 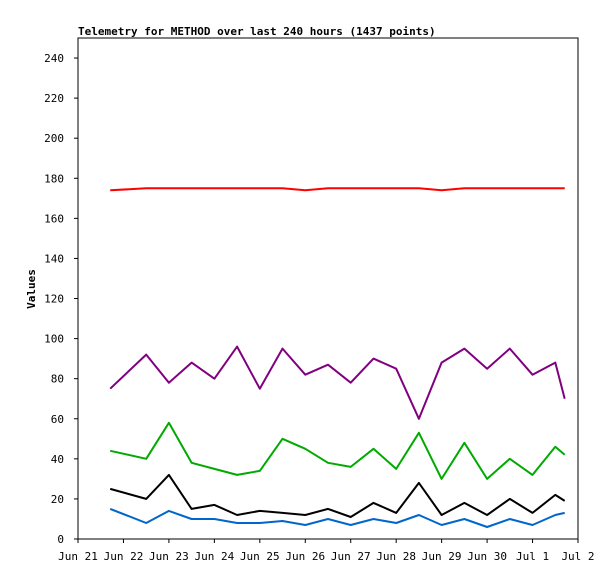 I want to click on y-tick-label: 160, so click(x=54, y=218).